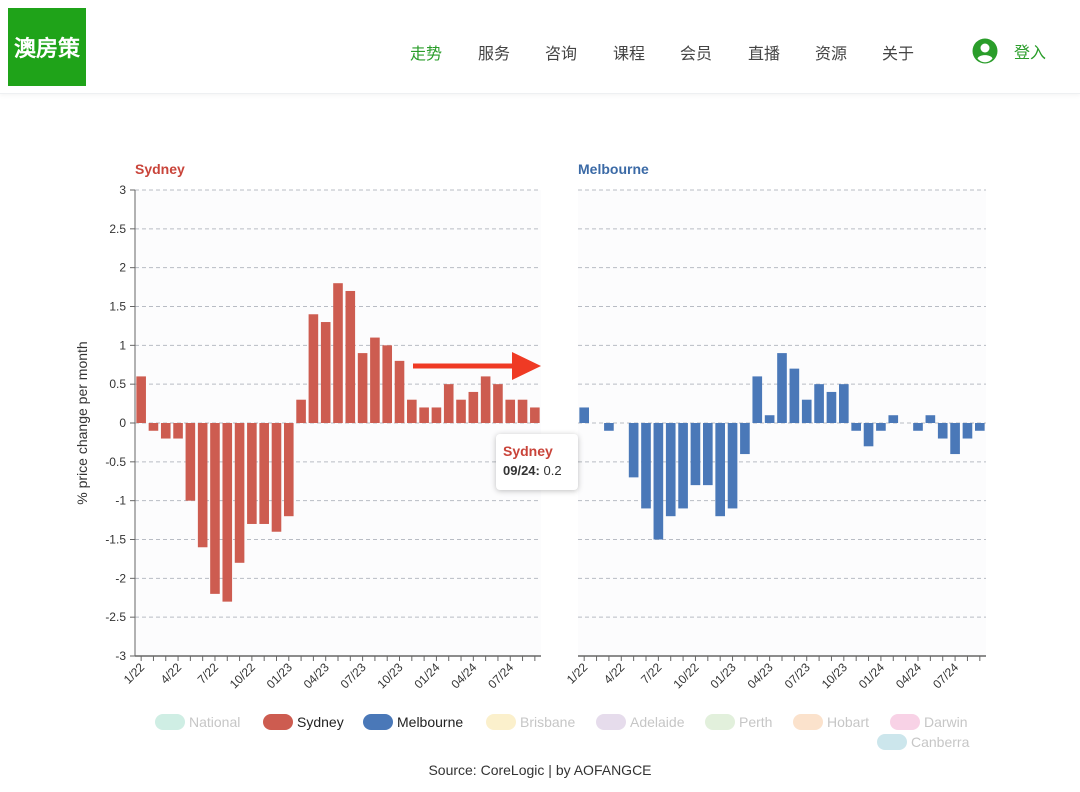 Image resolution: width=1080 pixels, height=792 pixels. What do you see at coordinates (898, 53) in the screenshot?
I see `nav-item-7: 关于` at bounding box center [898, 53].